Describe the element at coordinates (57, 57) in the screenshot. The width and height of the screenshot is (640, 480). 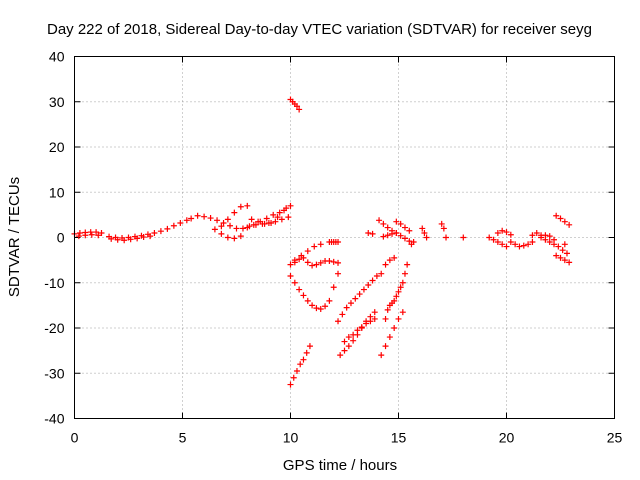
I see `y-tick-label: 40` at that location.